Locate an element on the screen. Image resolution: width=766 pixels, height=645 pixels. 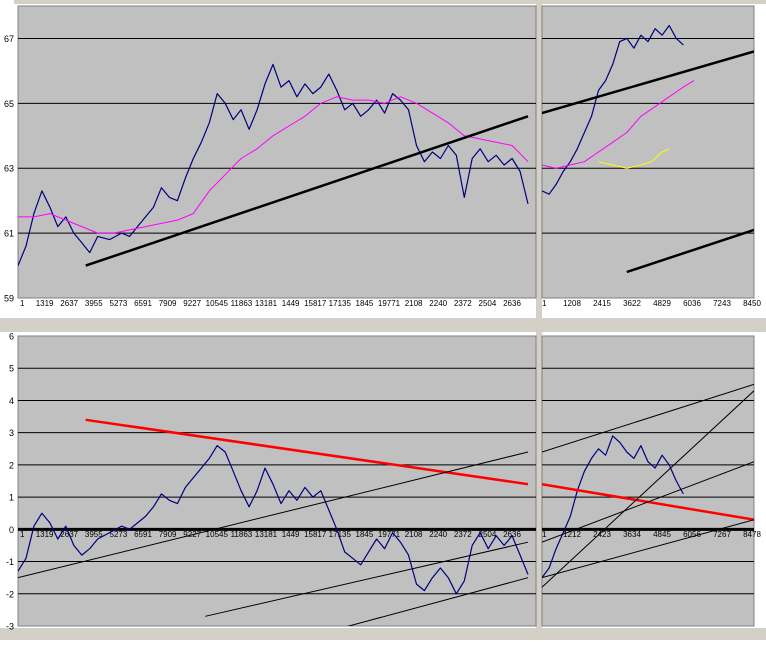
x-tick-label: 1208 is located at coordinates (572, 303).